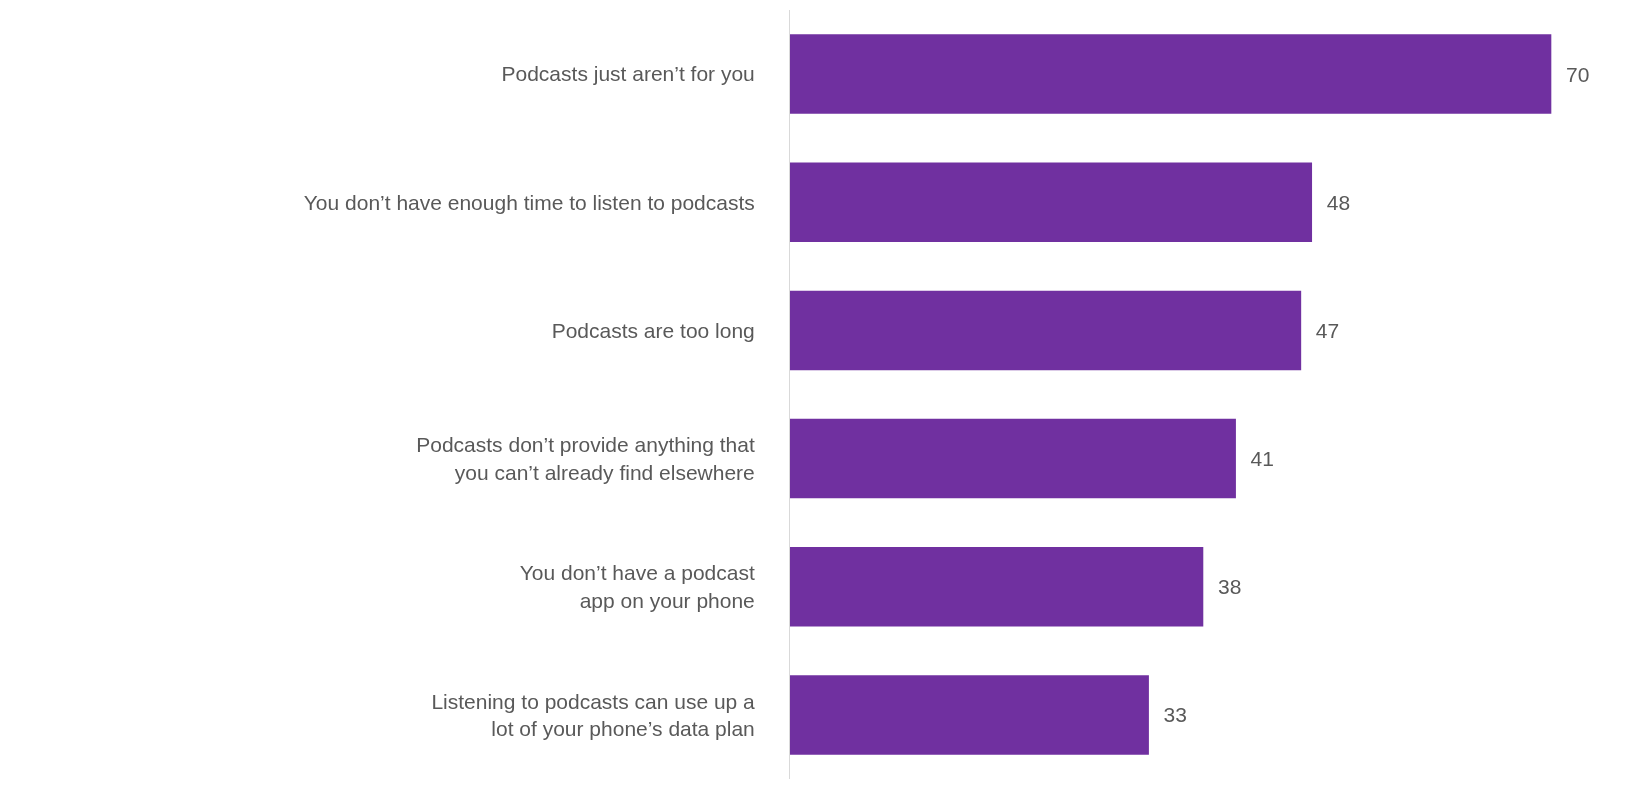 The image size is (1647, 789). What do you see at coordinates (585, 458) in the screenshot?
I see `y-tick-label: Podcasts don’t provide anything that you can’t already find elsewhere` at bounding box center [585, 458].